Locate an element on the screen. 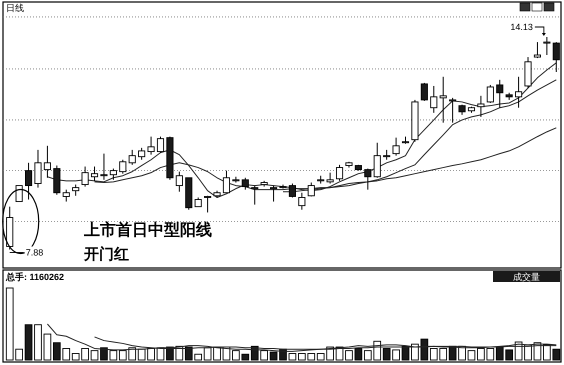  text: 总手: 1160262 is located at coordinates (34, 277).